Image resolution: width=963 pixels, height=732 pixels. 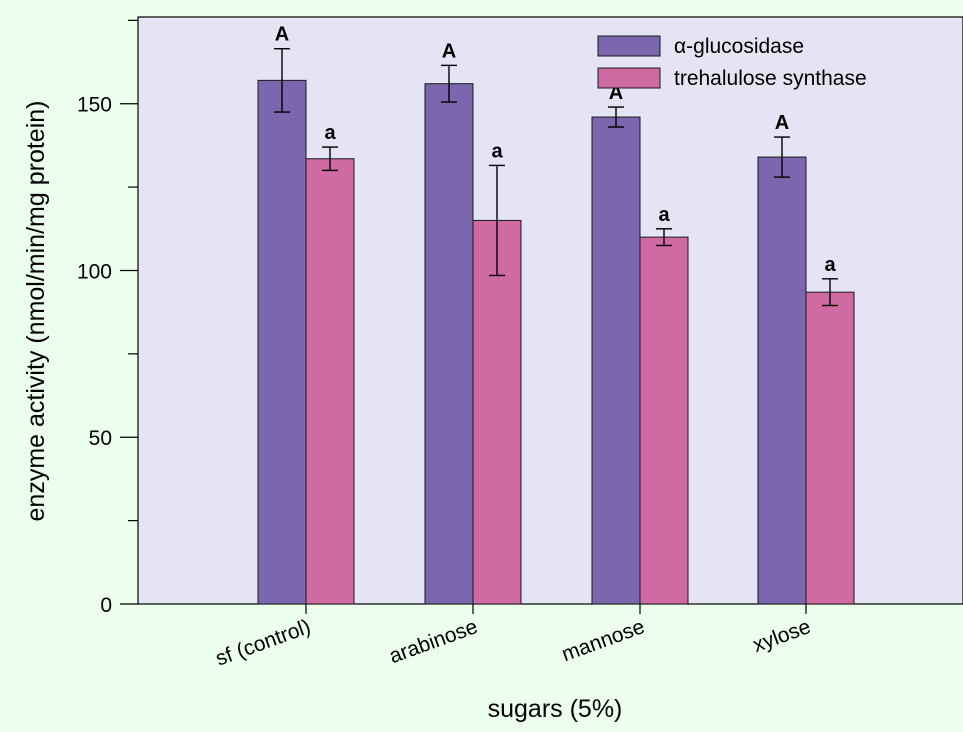 What do you see at coordinates (629, 78) in the screenshot?
I see `legend-swatch-trehalulose-synthase` at bounding box center [629, 78].